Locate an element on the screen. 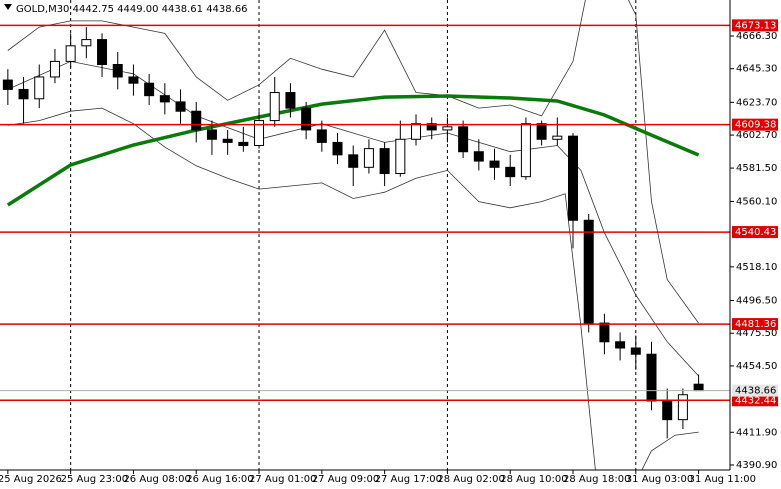  level-label: 4540.43 is located at coordinates (755, 232).